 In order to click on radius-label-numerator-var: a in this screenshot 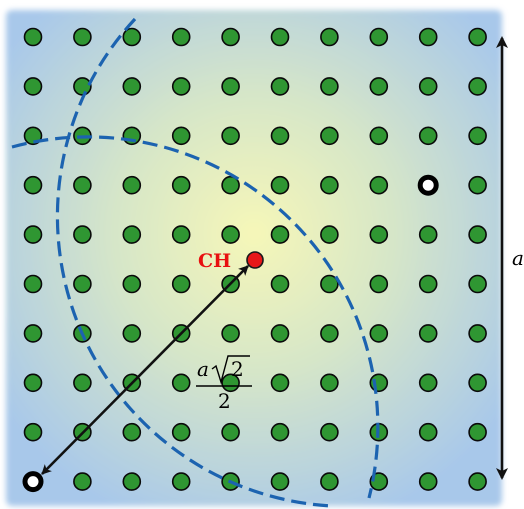, I will do `click(203, 369)`.